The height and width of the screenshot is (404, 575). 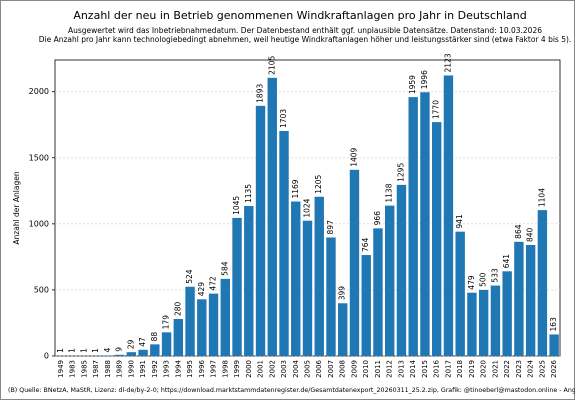 I want to click on x-tick-label: 2020, so click(x=484, y=369).